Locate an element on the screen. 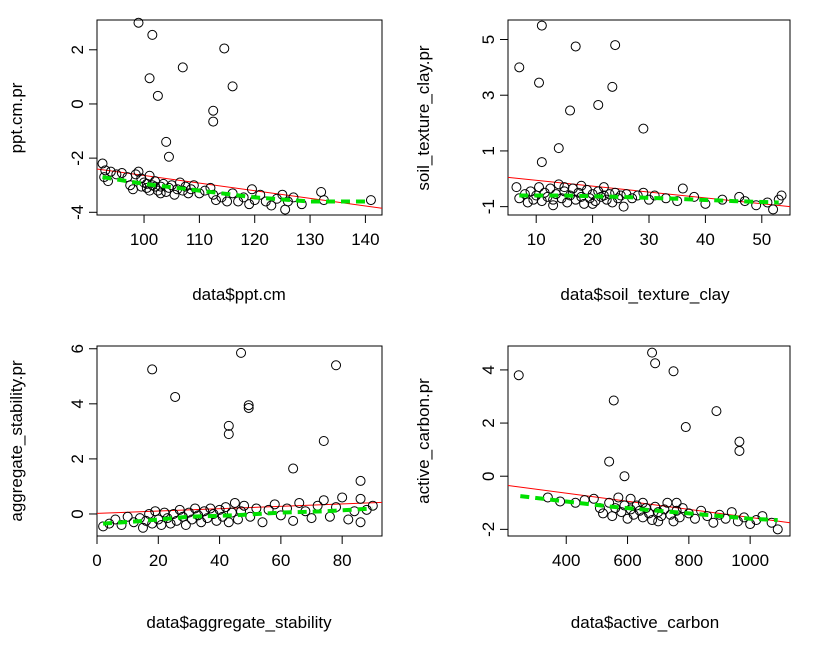 The width and height of the screenshot is (813, 657). panel-3-x-tick-label: 0 is located at coordinates (96, 560).